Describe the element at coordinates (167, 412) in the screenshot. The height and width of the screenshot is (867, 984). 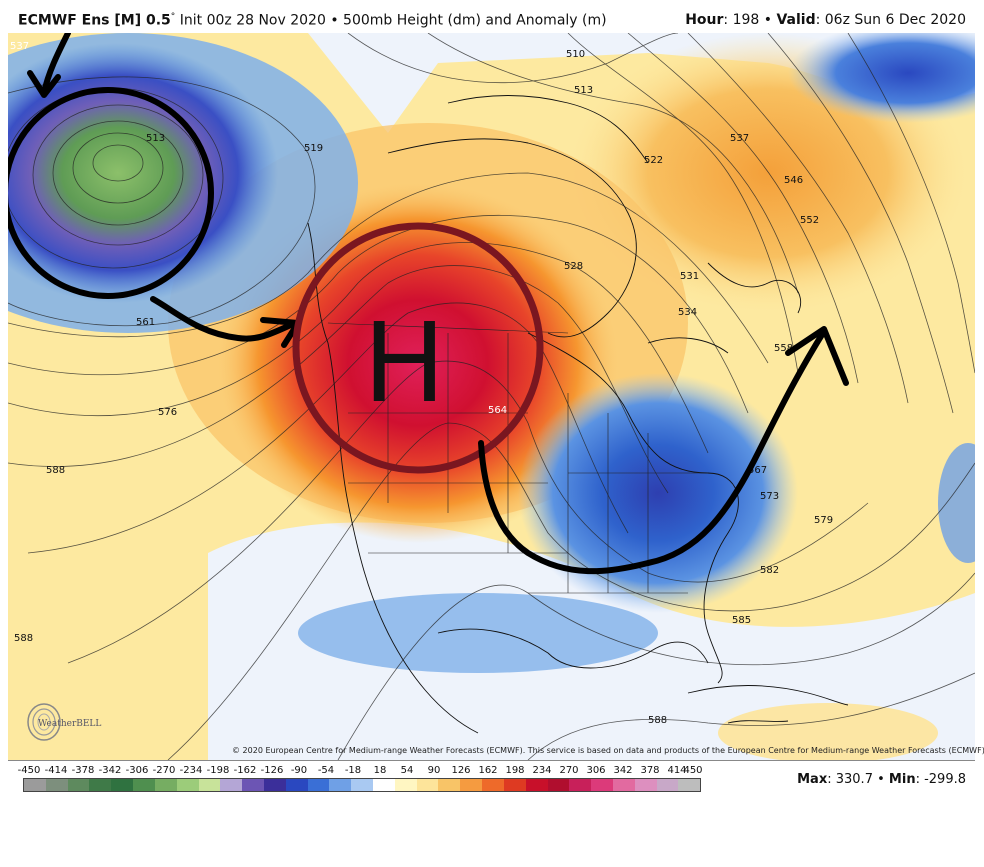
I see `contour-label: 576` at that location.